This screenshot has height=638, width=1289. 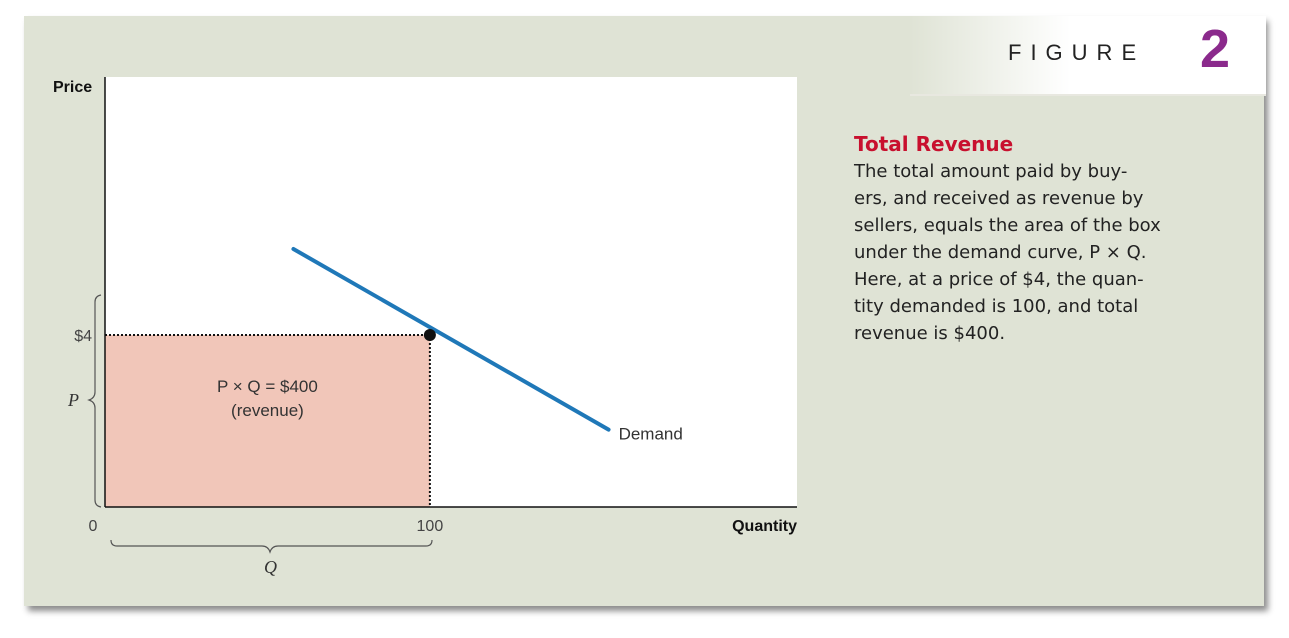 What do you see at coordinates (1077, 52) in the screenshot?
I see `figure-word: FIGURE` at bounding box center [1077, 52].